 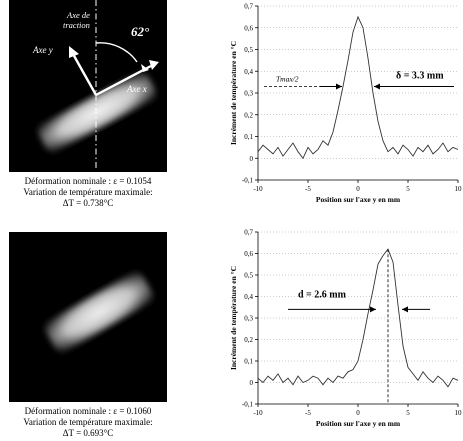 What do you see at coordinates (84, 74) in the screenshot?
I see `axis-y-arrow` at bounding box center [84, 74].